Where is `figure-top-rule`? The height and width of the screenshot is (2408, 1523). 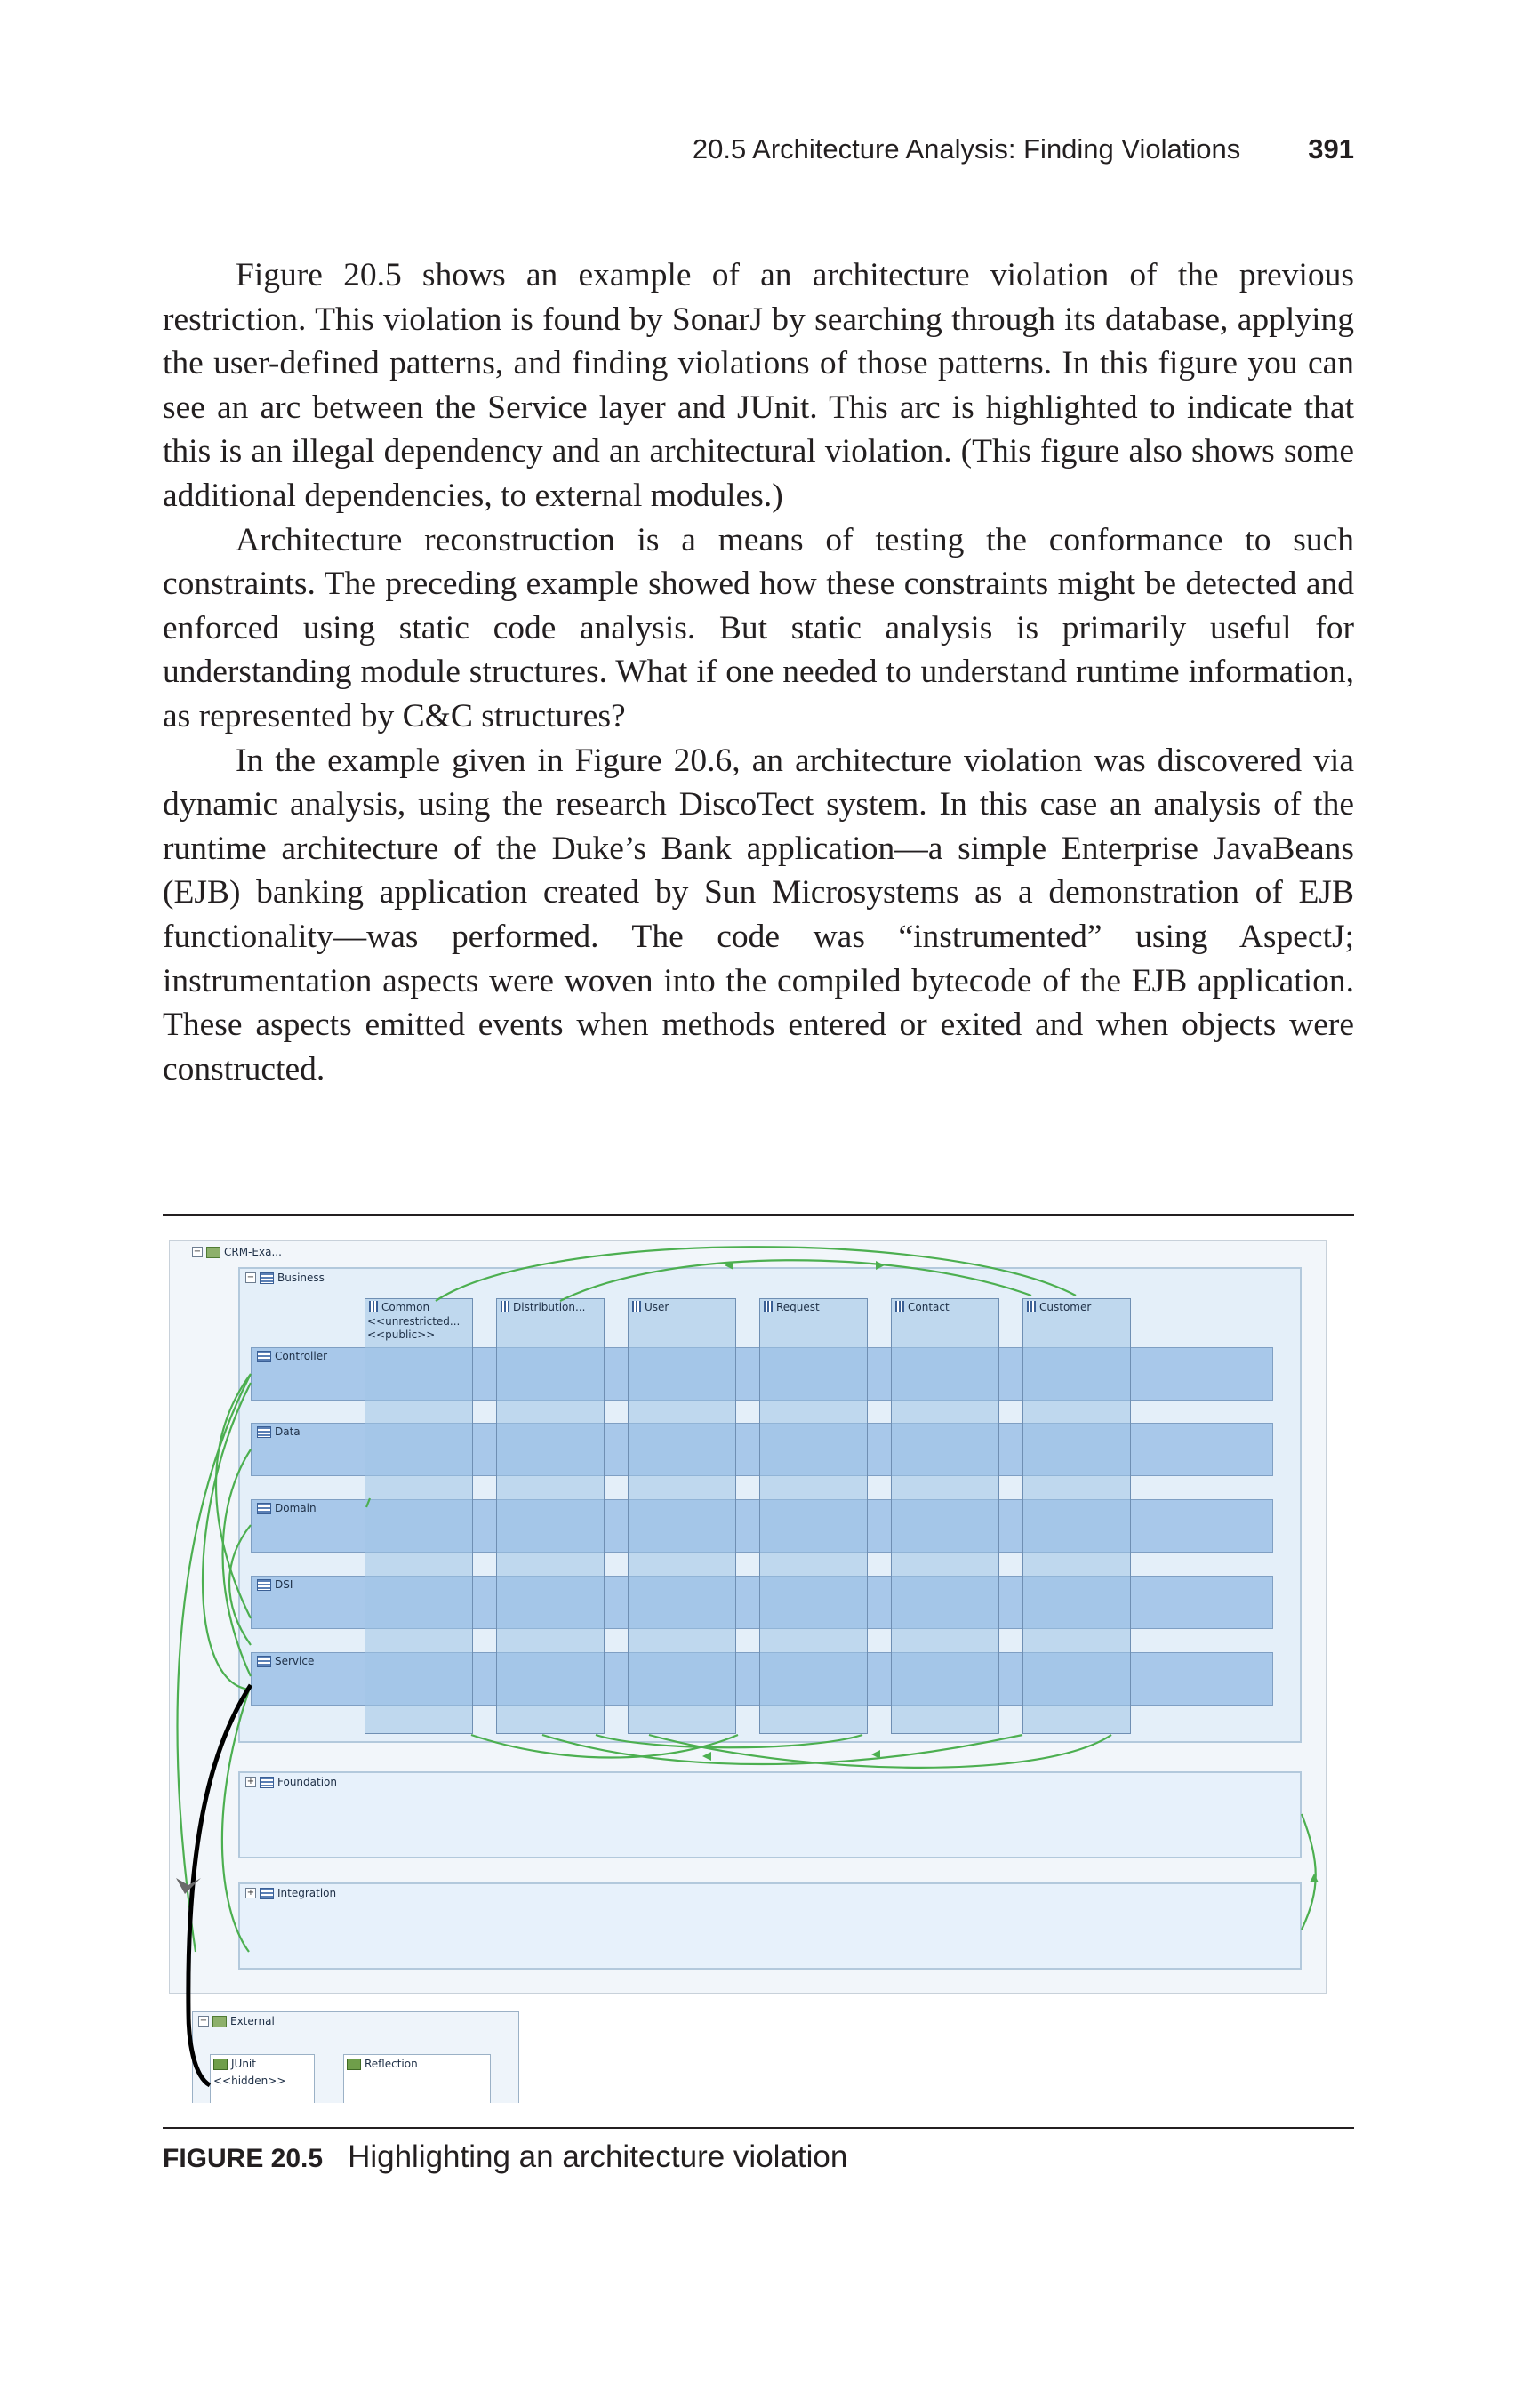 figure-top-rule is located at coordinates (758, 1215).